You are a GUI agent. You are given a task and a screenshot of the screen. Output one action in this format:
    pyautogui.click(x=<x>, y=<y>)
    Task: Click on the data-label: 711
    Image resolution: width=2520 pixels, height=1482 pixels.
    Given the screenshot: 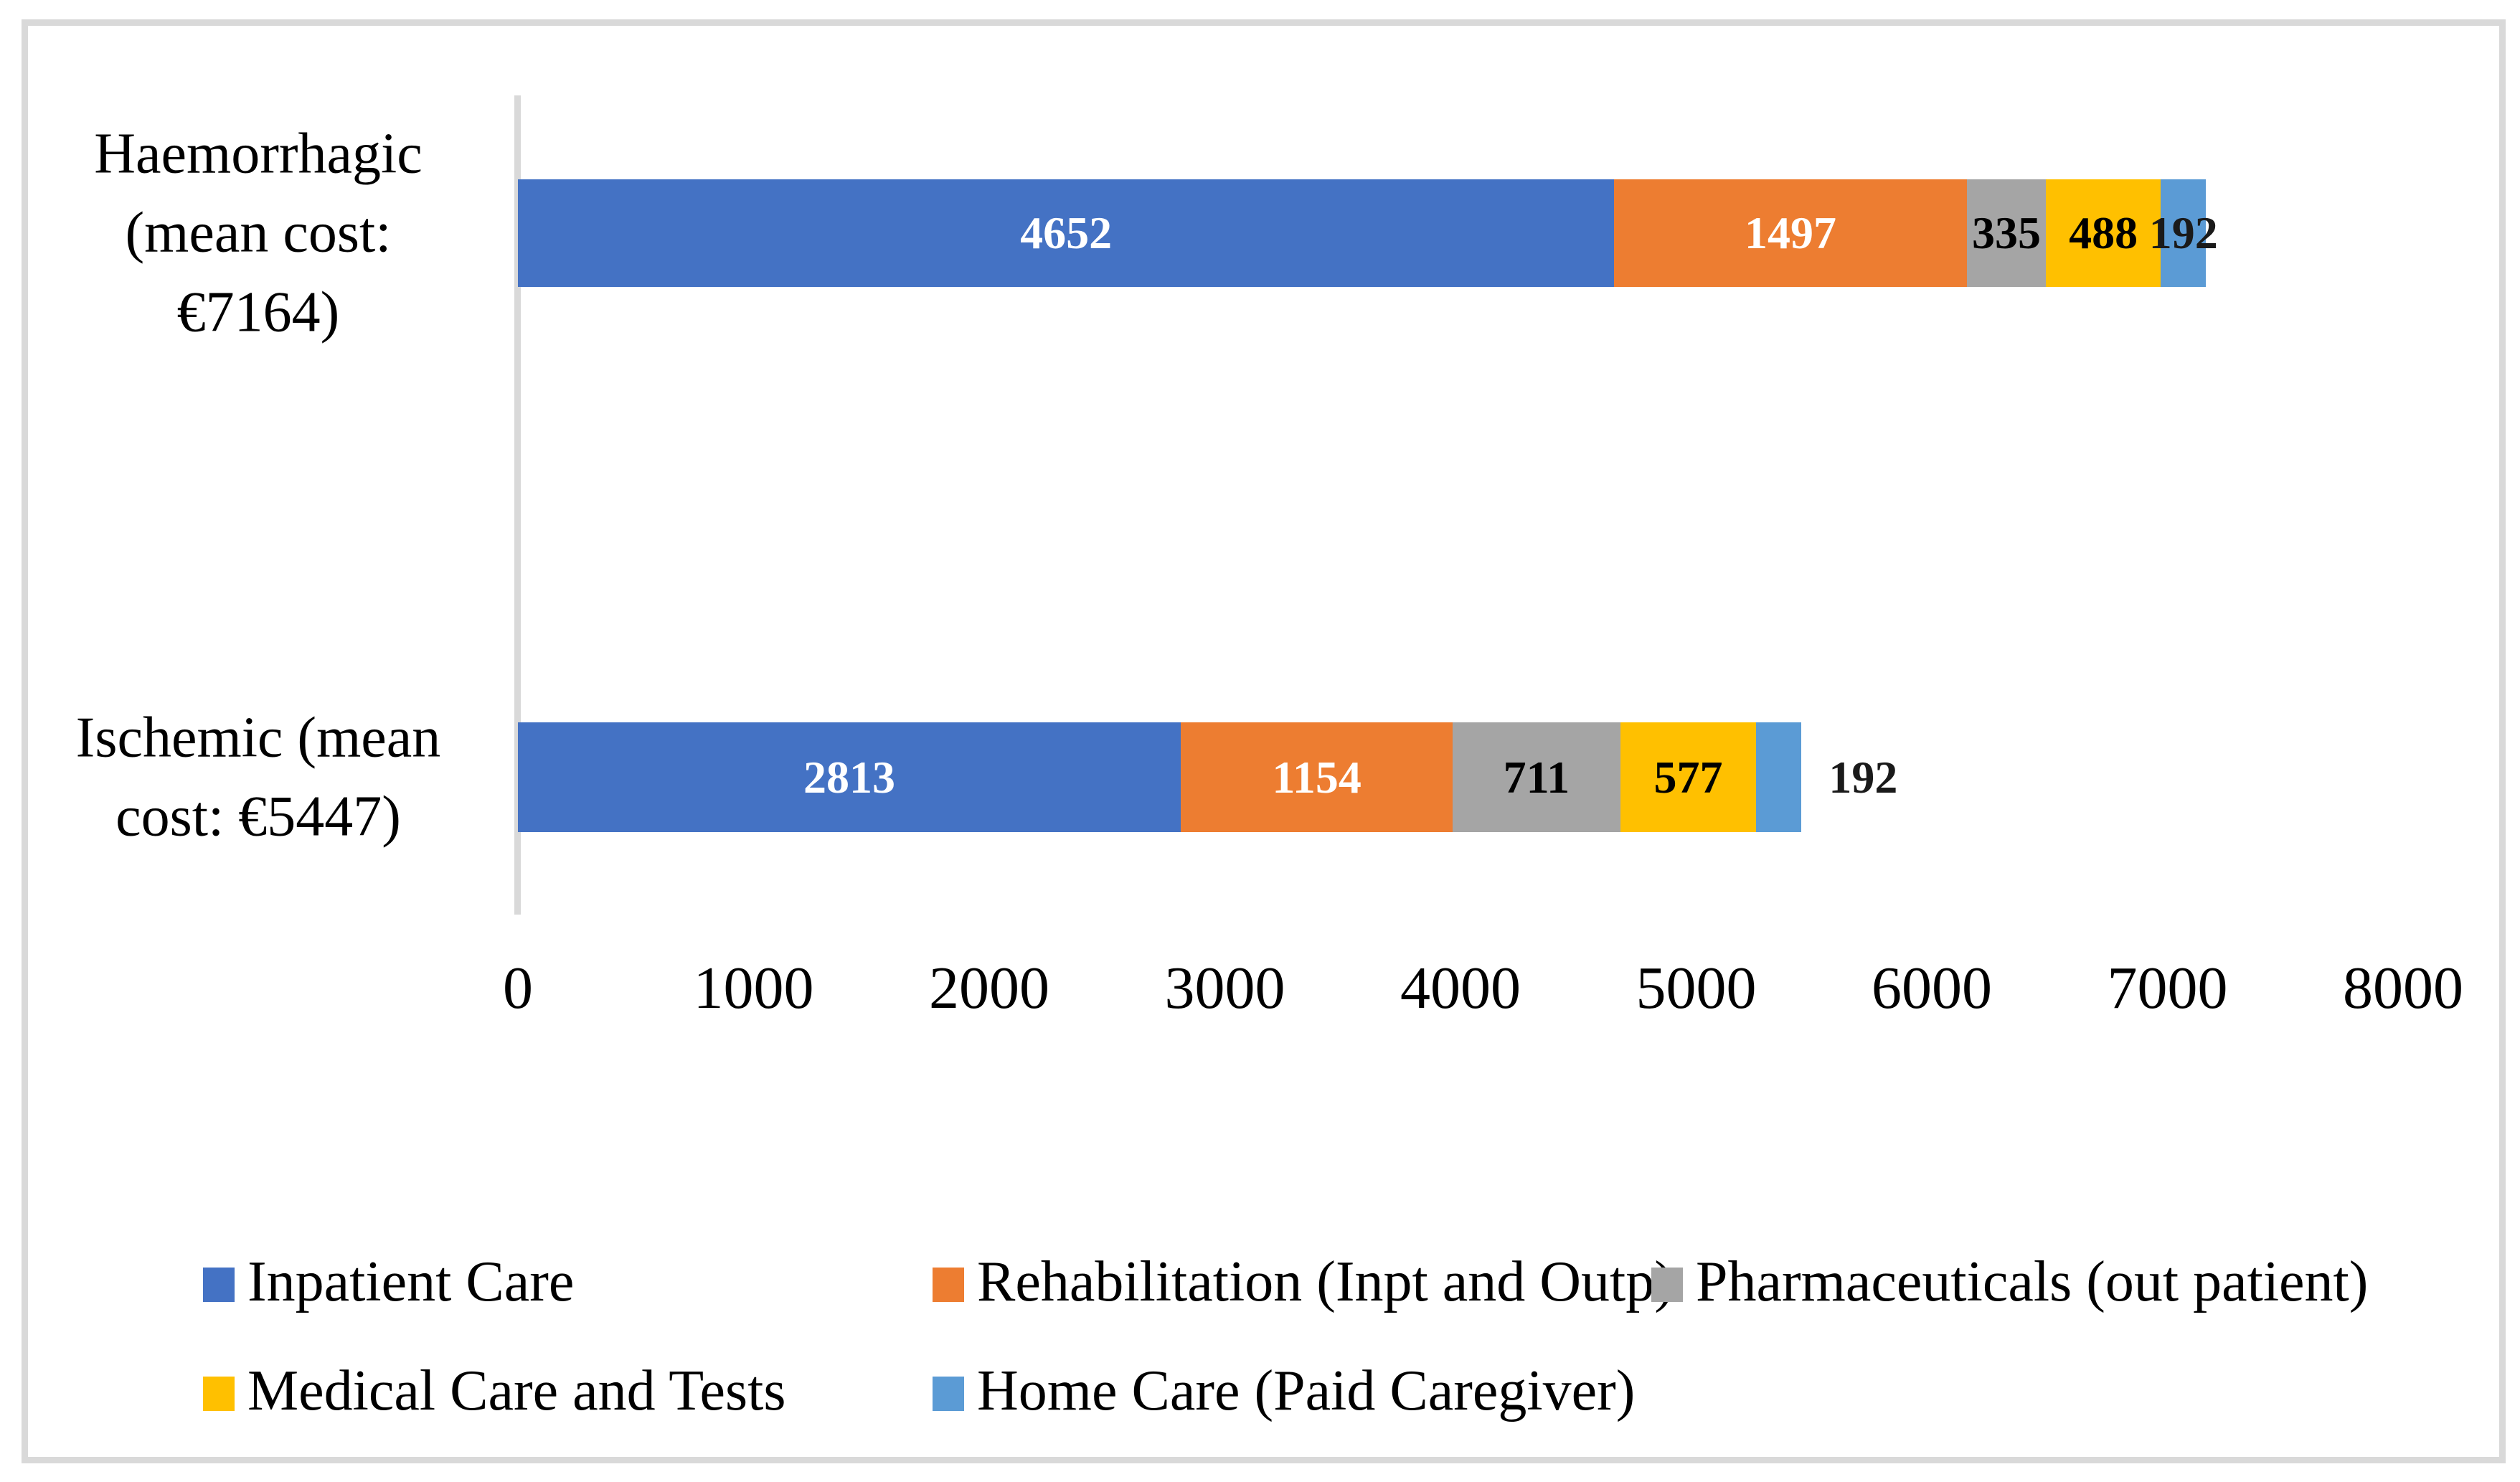 What is the action you would take?
    pyautogui.click(x=1536, y=777)
    